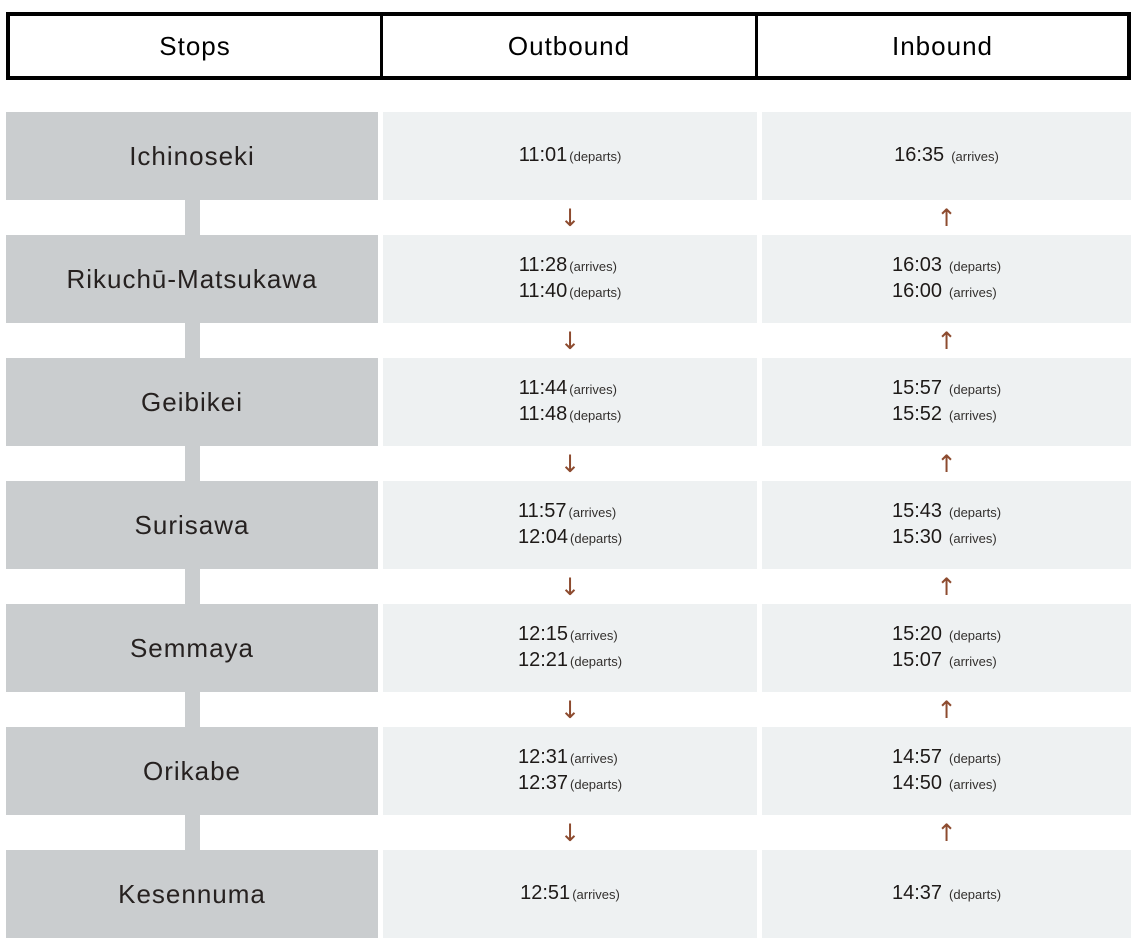 The height and width of the screenshot is (948, 1138). I want to click on time-value: 15:57, so click(917, 388).